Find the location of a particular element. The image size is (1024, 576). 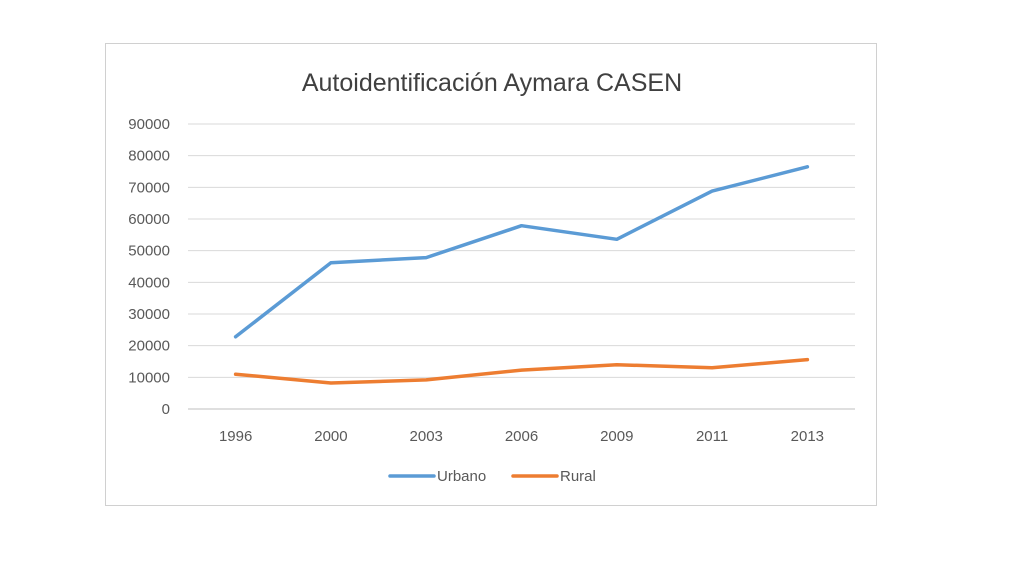

x-tick-label: 2011 is located at coordinates (712, 436).